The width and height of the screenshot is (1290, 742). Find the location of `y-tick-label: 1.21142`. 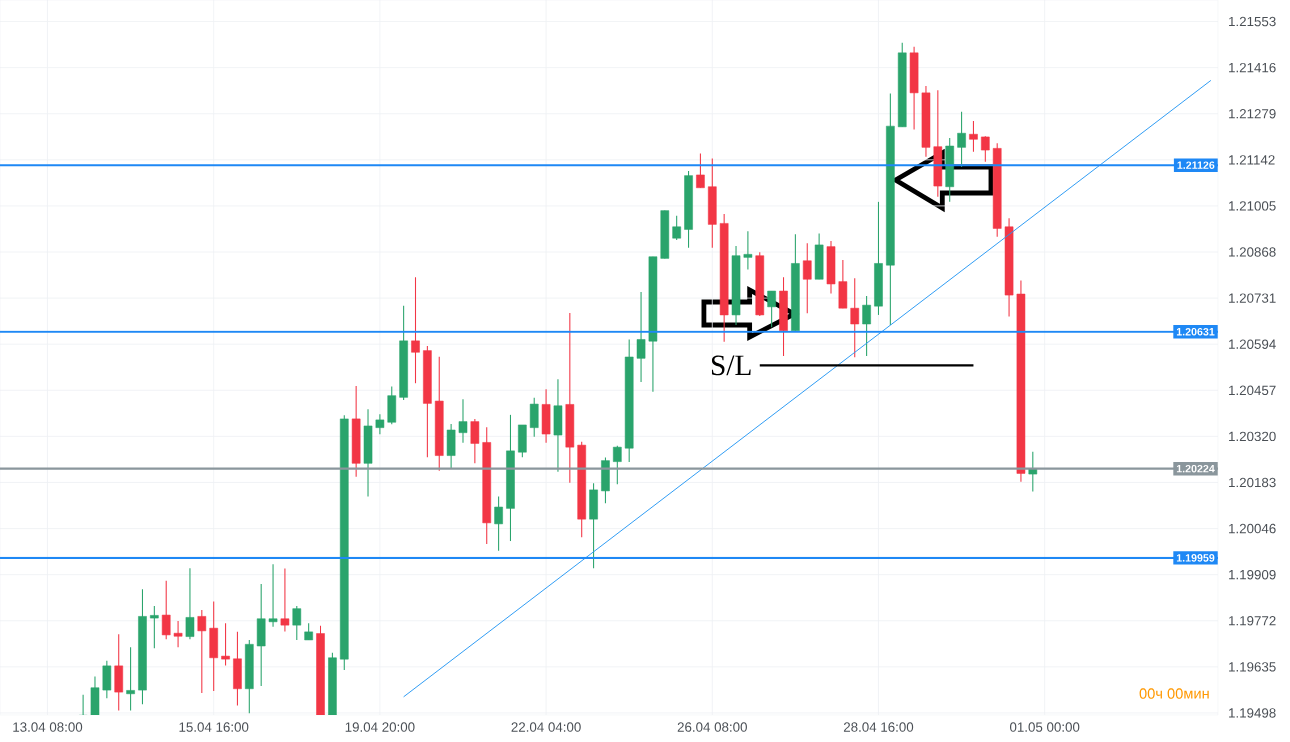

y-tick-label: 1.21142 is located at coordinates (1252, 160).